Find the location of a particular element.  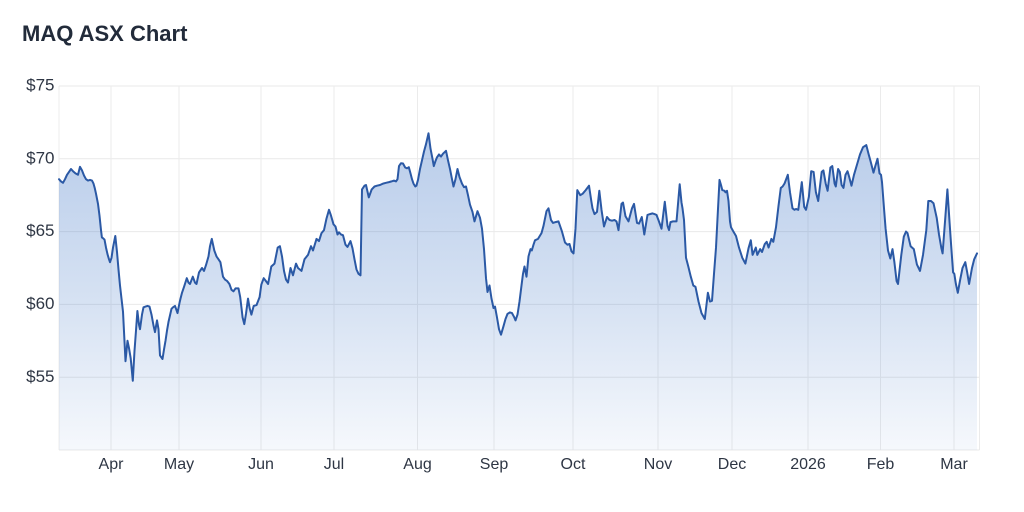

svg-text: Jun is located at coordinates (261, 464).